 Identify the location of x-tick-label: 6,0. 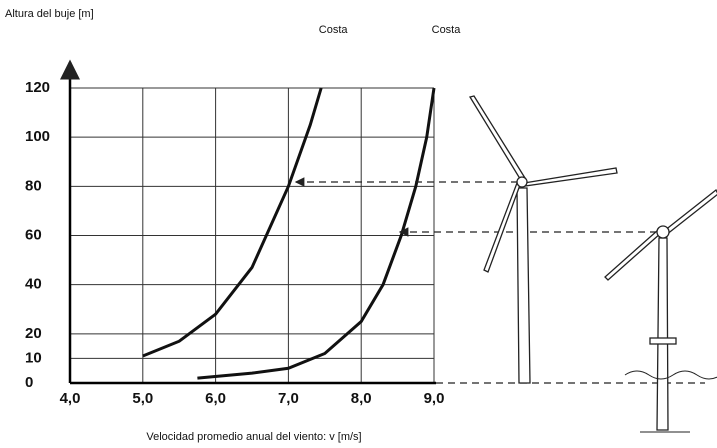
(215, 398).